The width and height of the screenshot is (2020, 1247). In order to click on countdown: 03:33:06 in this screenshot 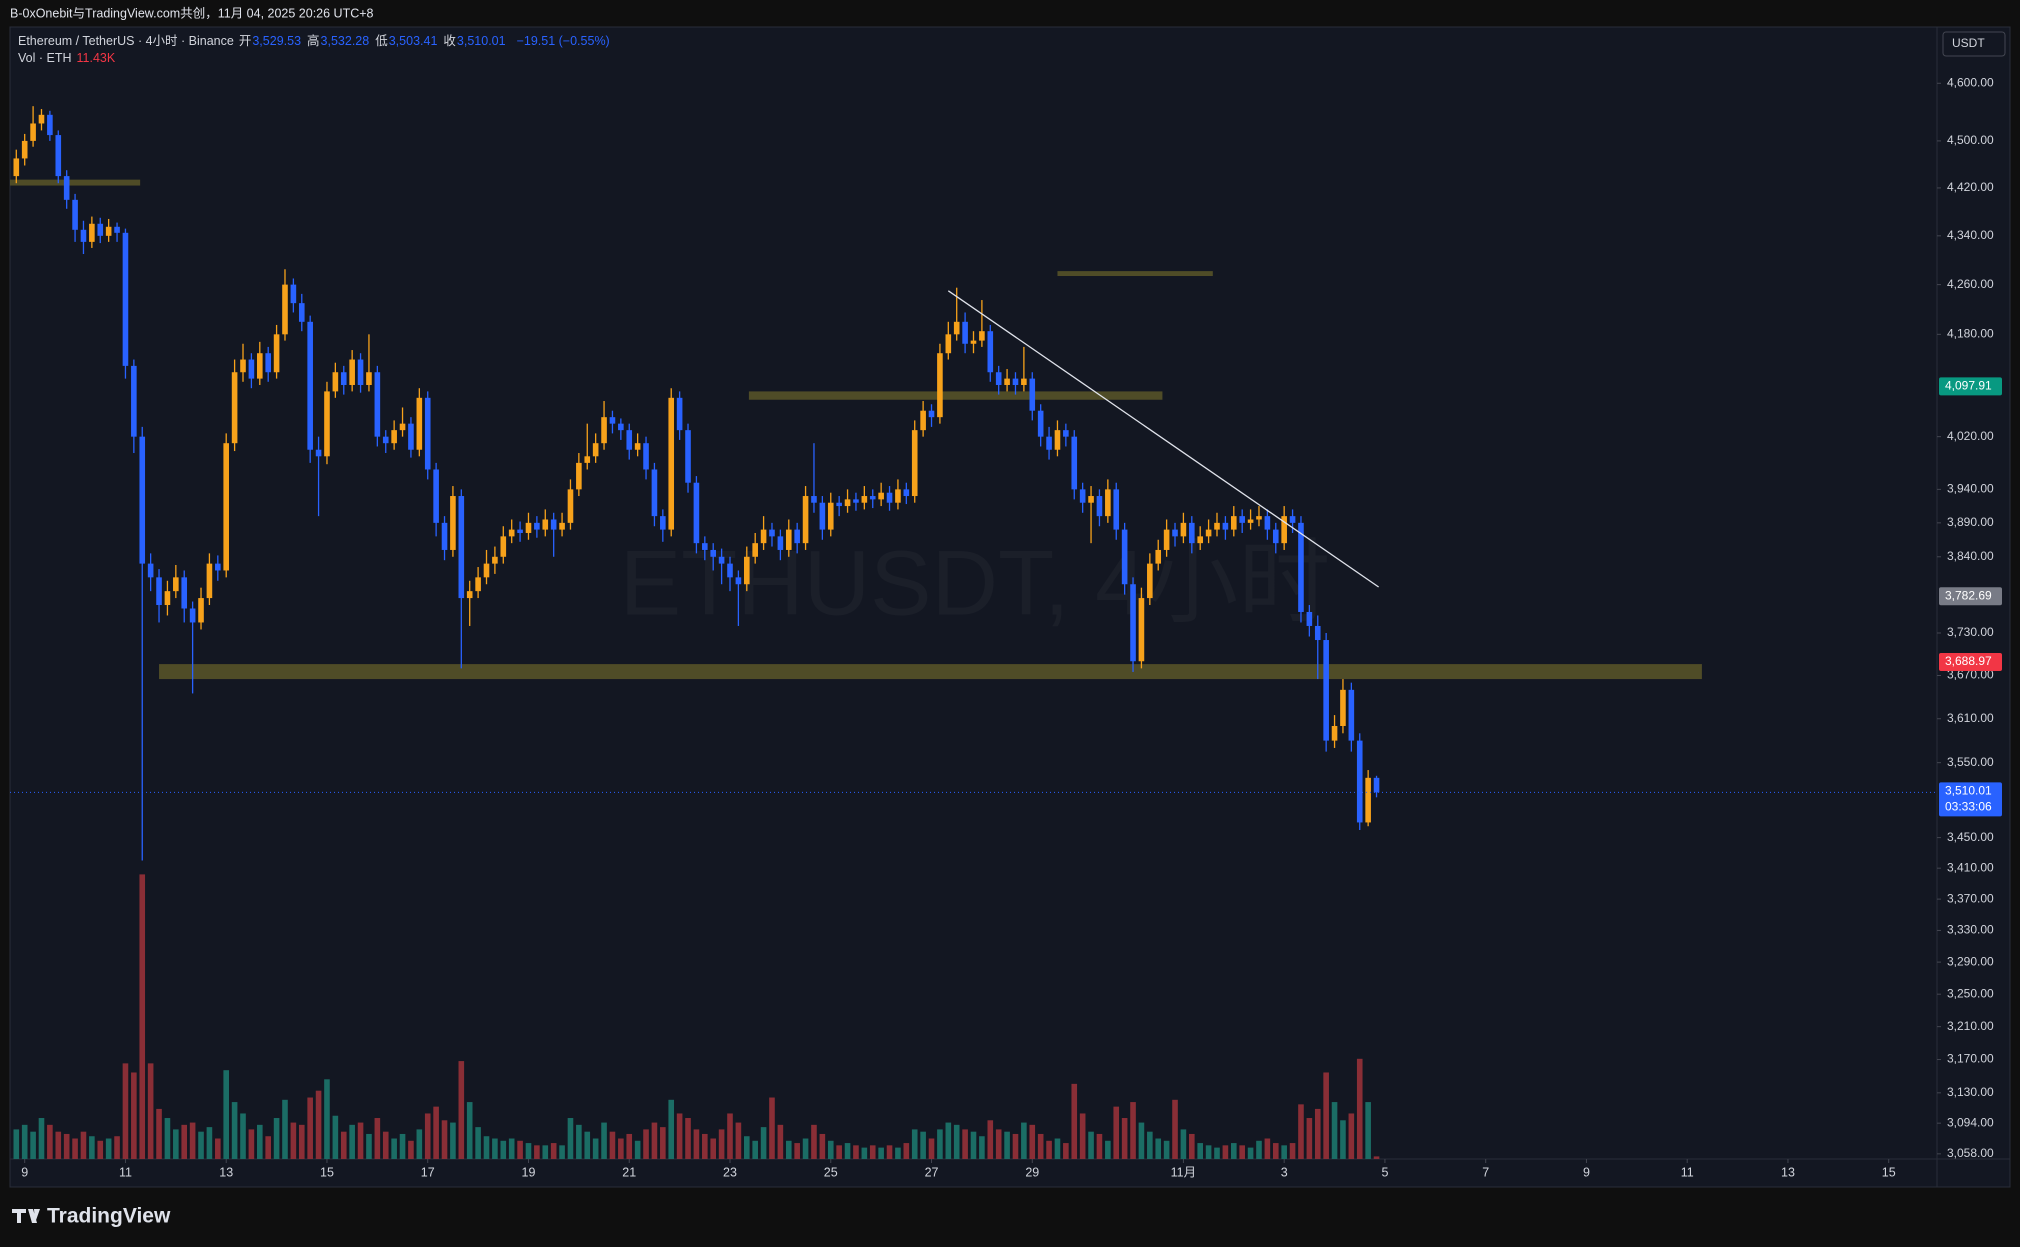, I will do `click(1968, 807)`.